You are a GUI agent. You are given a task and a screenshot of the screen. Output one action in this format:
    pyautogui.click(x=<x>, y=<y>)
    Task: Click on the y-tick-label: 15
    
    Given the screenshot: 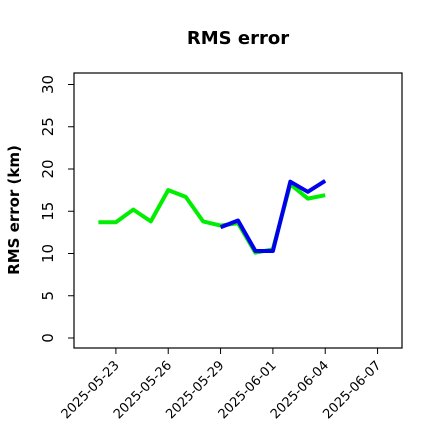 What is the action you would take?
    pyautogui.click(x=48, y=211)
    